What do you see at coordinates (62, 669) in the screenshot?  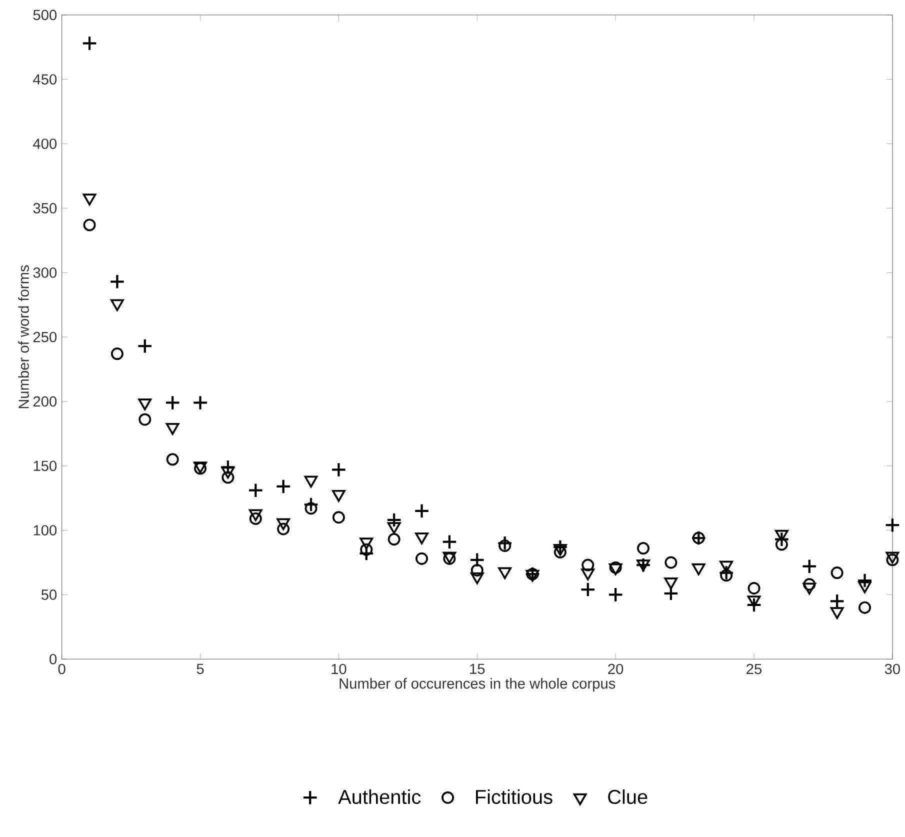 I see `x-tick-label: 0` at bounding box center [62, 669].